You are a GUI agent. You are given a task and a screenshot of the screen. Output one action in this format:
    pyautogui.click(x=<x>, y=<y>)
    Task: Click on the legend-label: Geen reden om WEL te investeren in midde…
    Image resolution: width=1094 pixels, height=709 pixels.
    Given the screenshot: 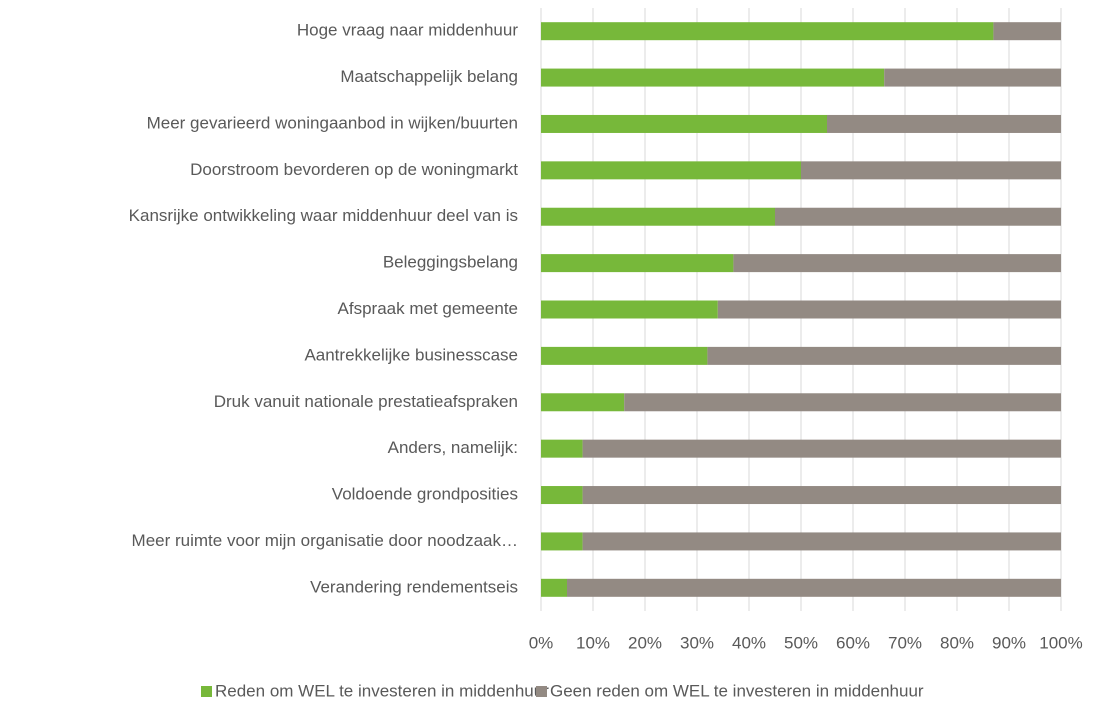 What is the action you would take?
    pyautogui.click(x=737, y=690)
    